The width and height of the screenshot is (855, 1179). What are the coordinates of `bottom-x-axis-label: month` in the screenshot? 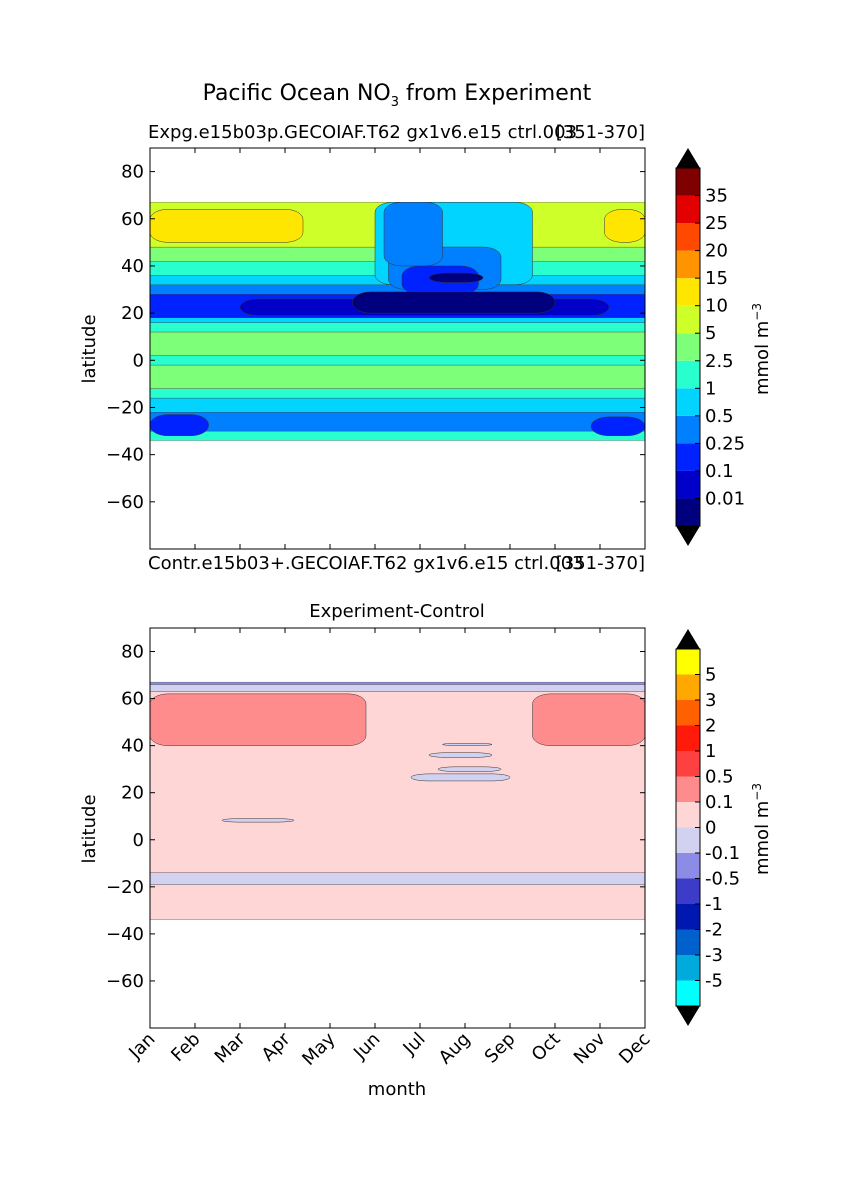 It's located at (397, 1089).